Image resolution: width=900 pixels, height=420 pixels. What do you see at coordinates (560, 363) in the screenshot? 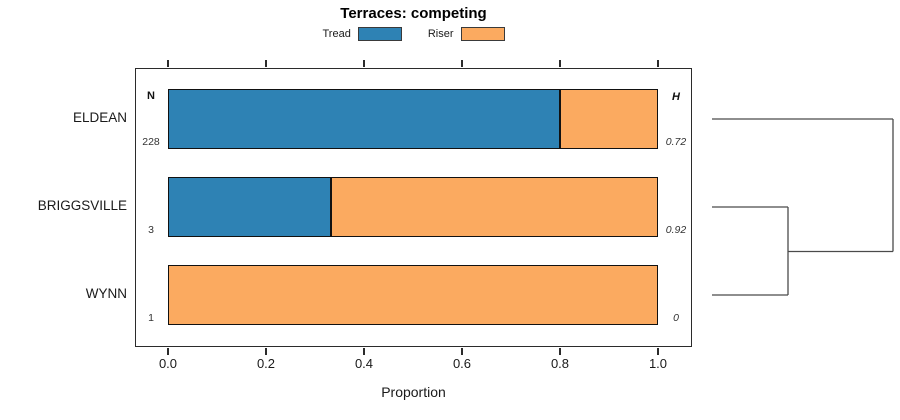
I see `x-axis-tick-label: 0.8` at bounding box center [560, 363].